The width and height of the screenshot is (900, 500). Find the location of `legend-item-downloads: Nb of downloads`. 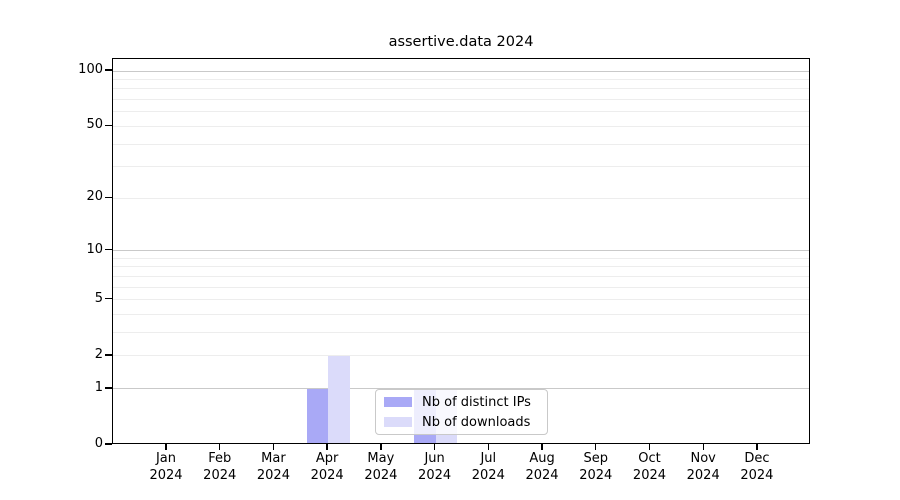

legend-item-downloads: Nb of downloads is located at coordinates (461, 422).